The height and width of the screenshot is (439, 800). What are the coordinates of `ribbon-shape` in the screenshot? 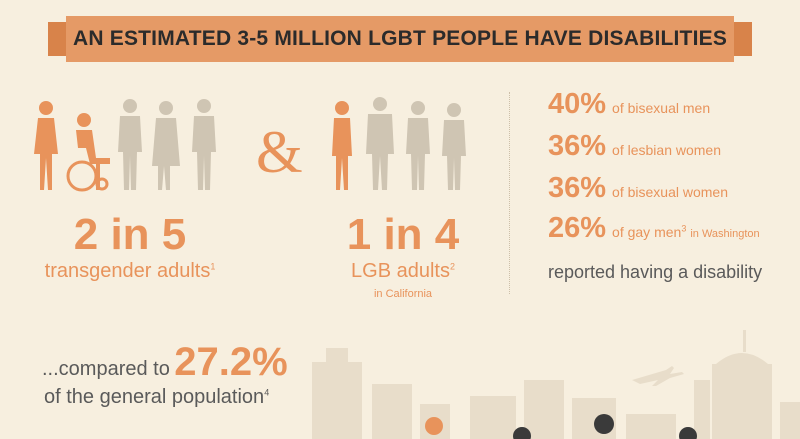 It's located at (400, 39).